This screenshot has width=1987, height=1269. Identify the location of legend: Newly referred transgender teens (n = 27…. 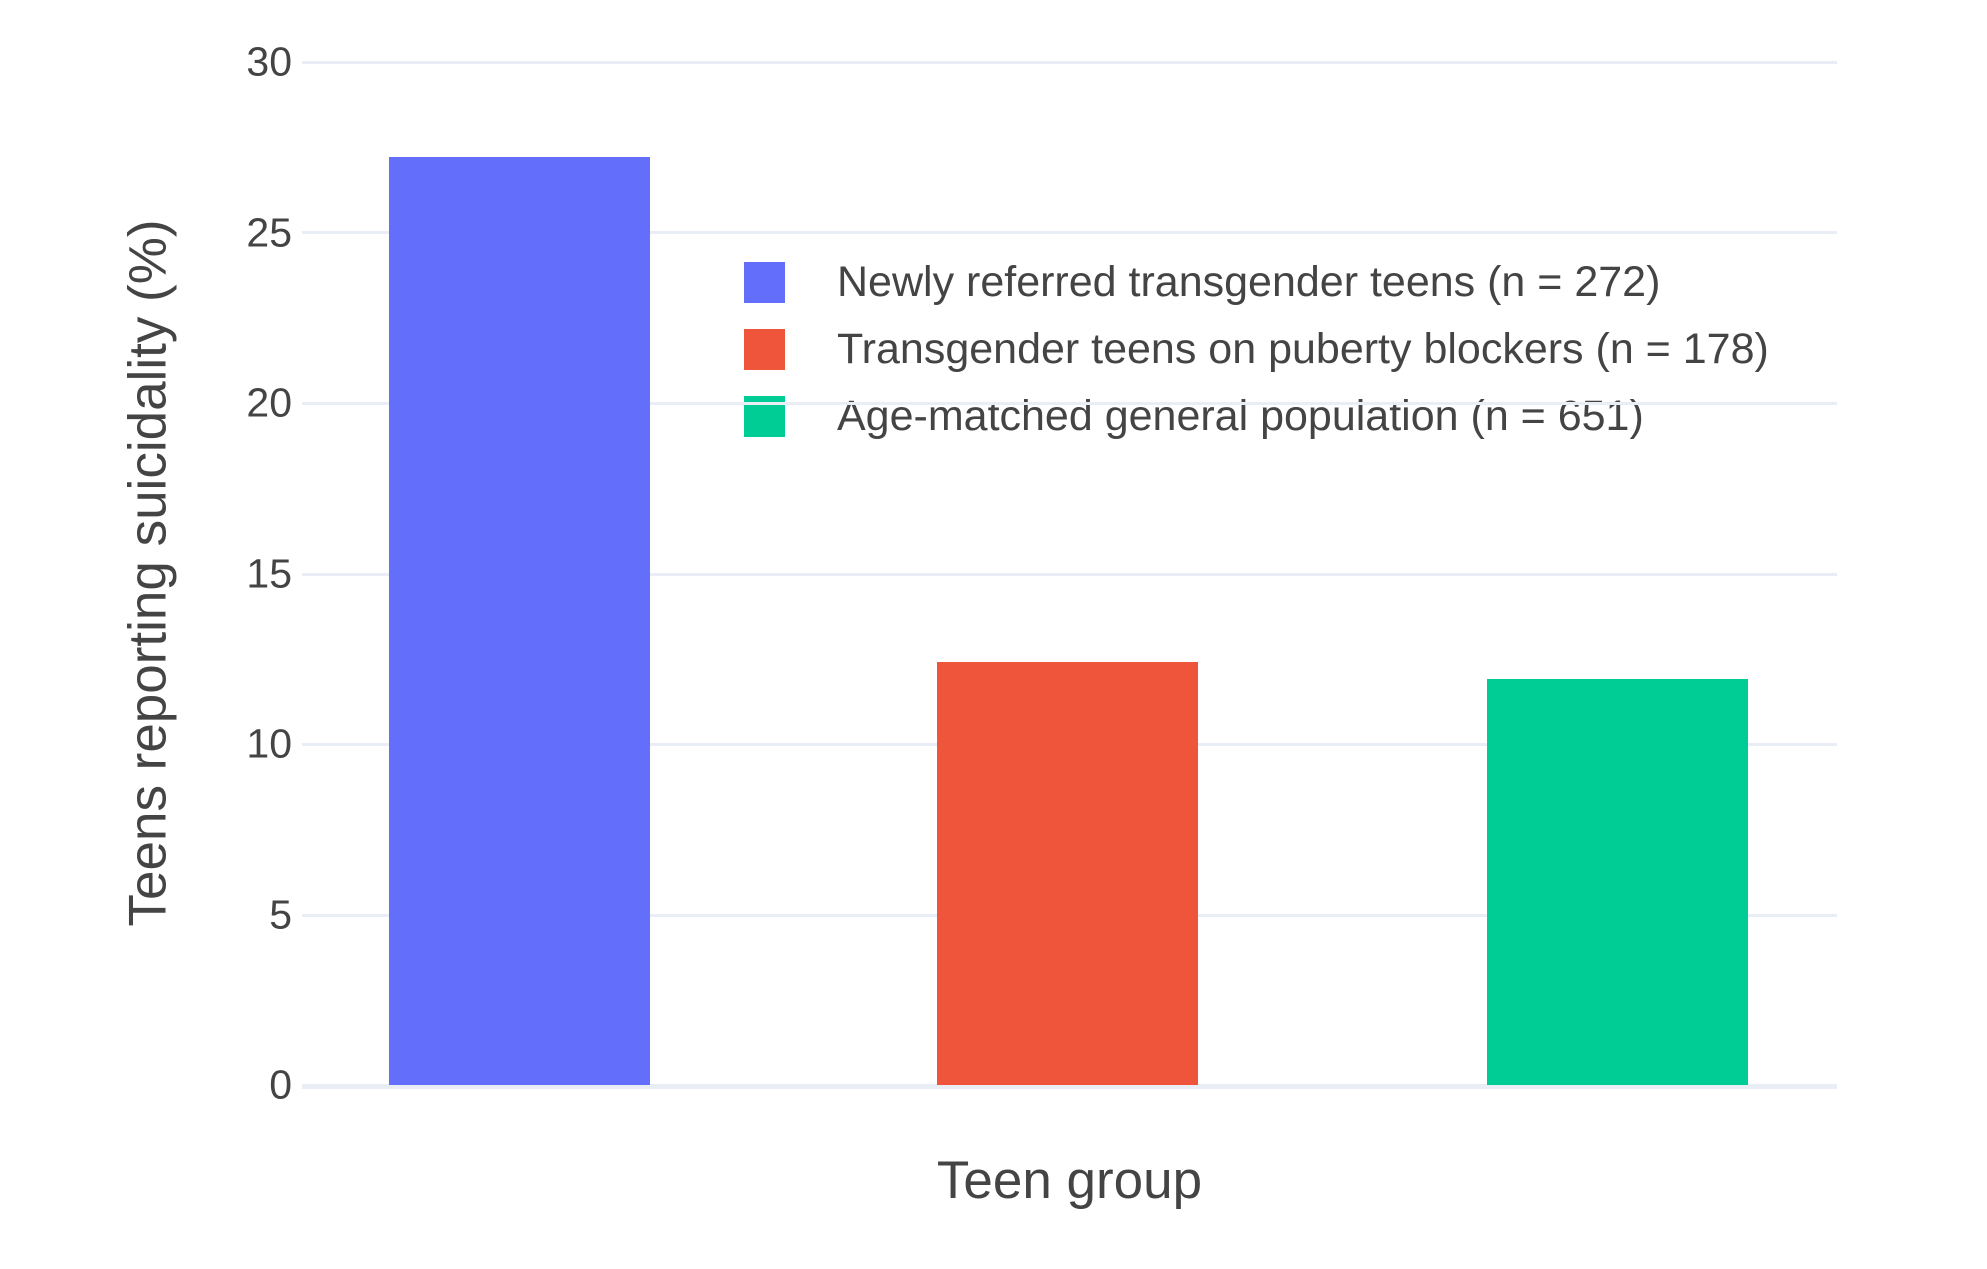
(1256, 349).